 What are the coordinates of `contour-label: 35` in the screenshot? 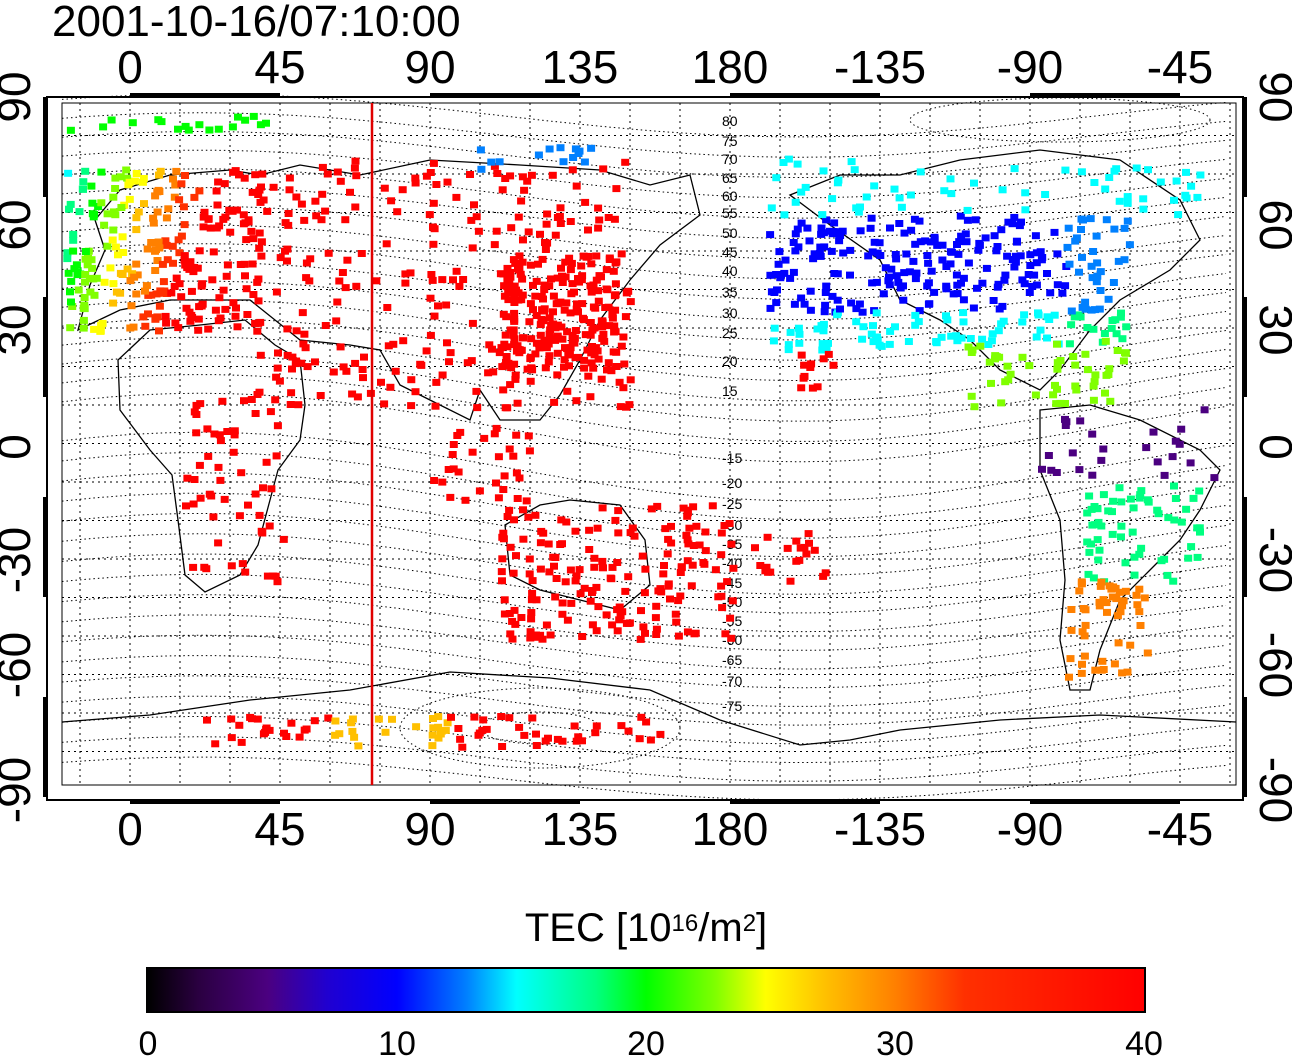 It's located at (730, 292).